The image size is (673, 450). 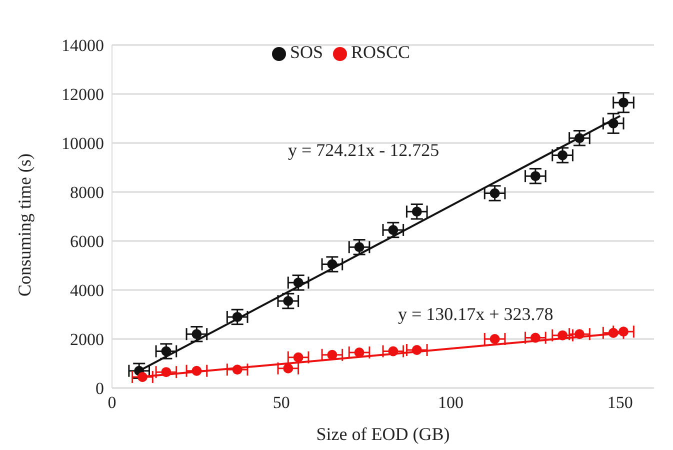 What do you see at coordinates (306, 52) in the screenshot?
I see `legend-label: SOS` at bounding box center [306, 52].